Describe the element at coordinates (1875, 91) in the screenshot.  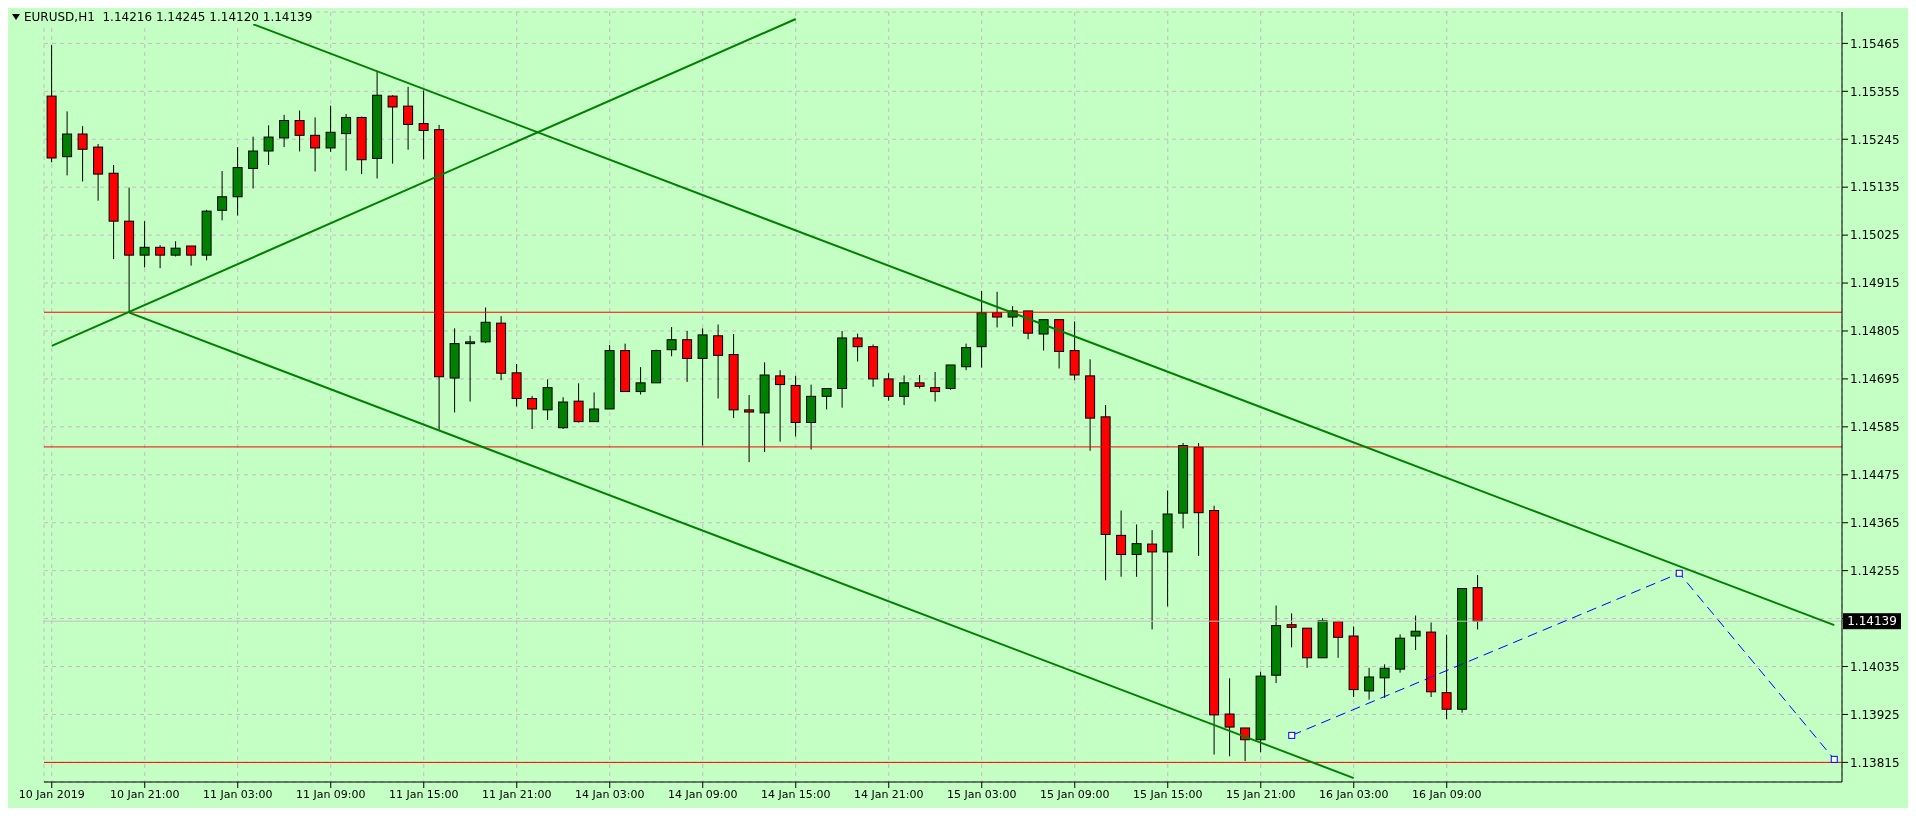
I see `y-tick-label: 1.15355` at that location.